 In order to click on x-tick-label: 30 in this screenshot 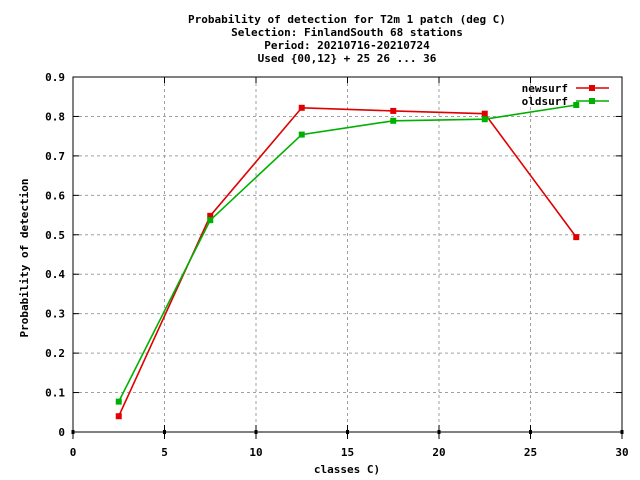, I will do `click(621, 452)`.